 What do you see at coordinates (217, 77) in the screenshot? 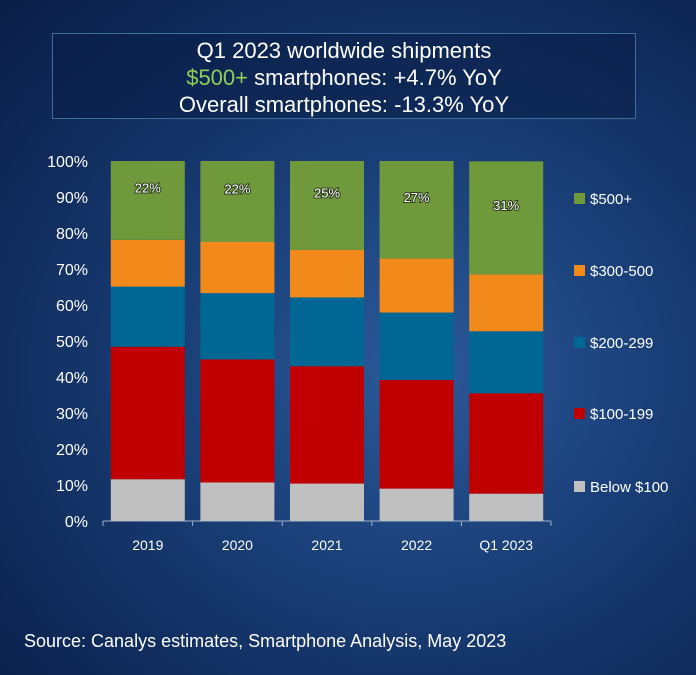
I see `title-highlight: $500+` at bounding box center [217, 77].